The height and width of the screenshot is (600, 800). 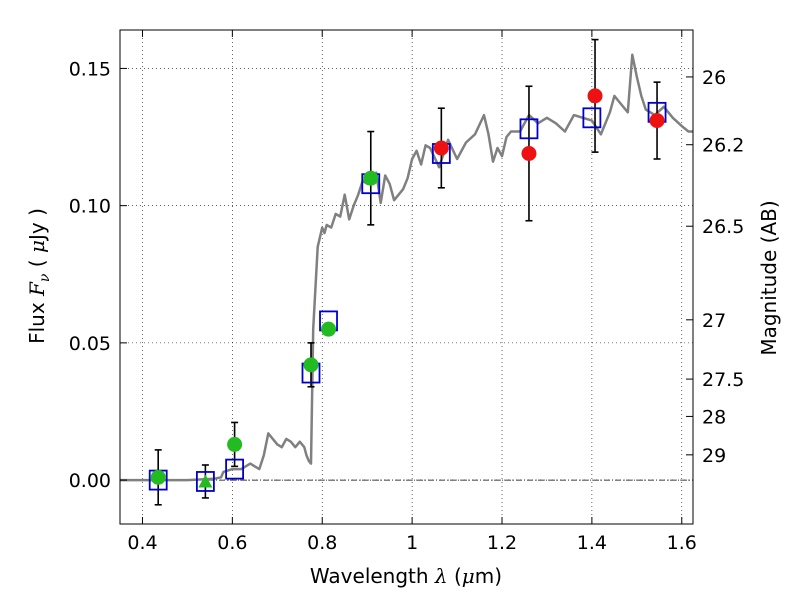 I want to click on x-tick-label: 1.2, so click(x=502, y=543).